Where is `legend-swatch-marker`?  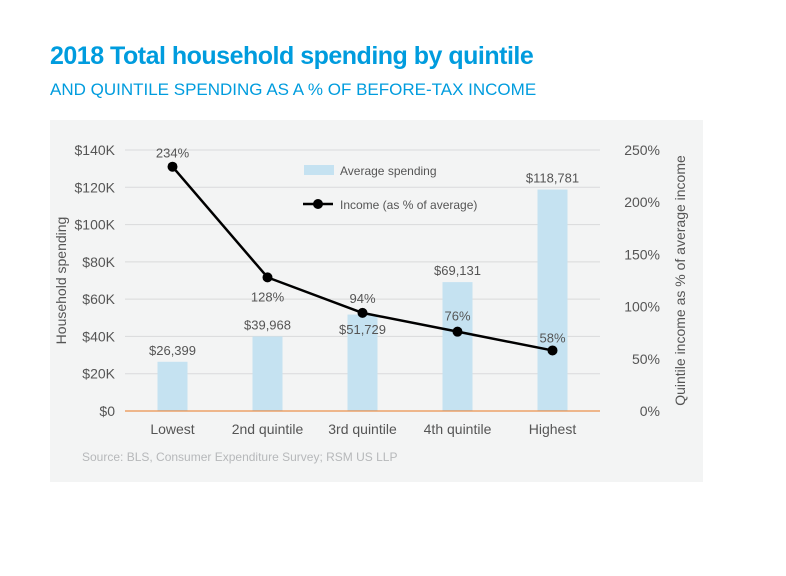
legend-swatch-marker is located at coordinates (318, 204).